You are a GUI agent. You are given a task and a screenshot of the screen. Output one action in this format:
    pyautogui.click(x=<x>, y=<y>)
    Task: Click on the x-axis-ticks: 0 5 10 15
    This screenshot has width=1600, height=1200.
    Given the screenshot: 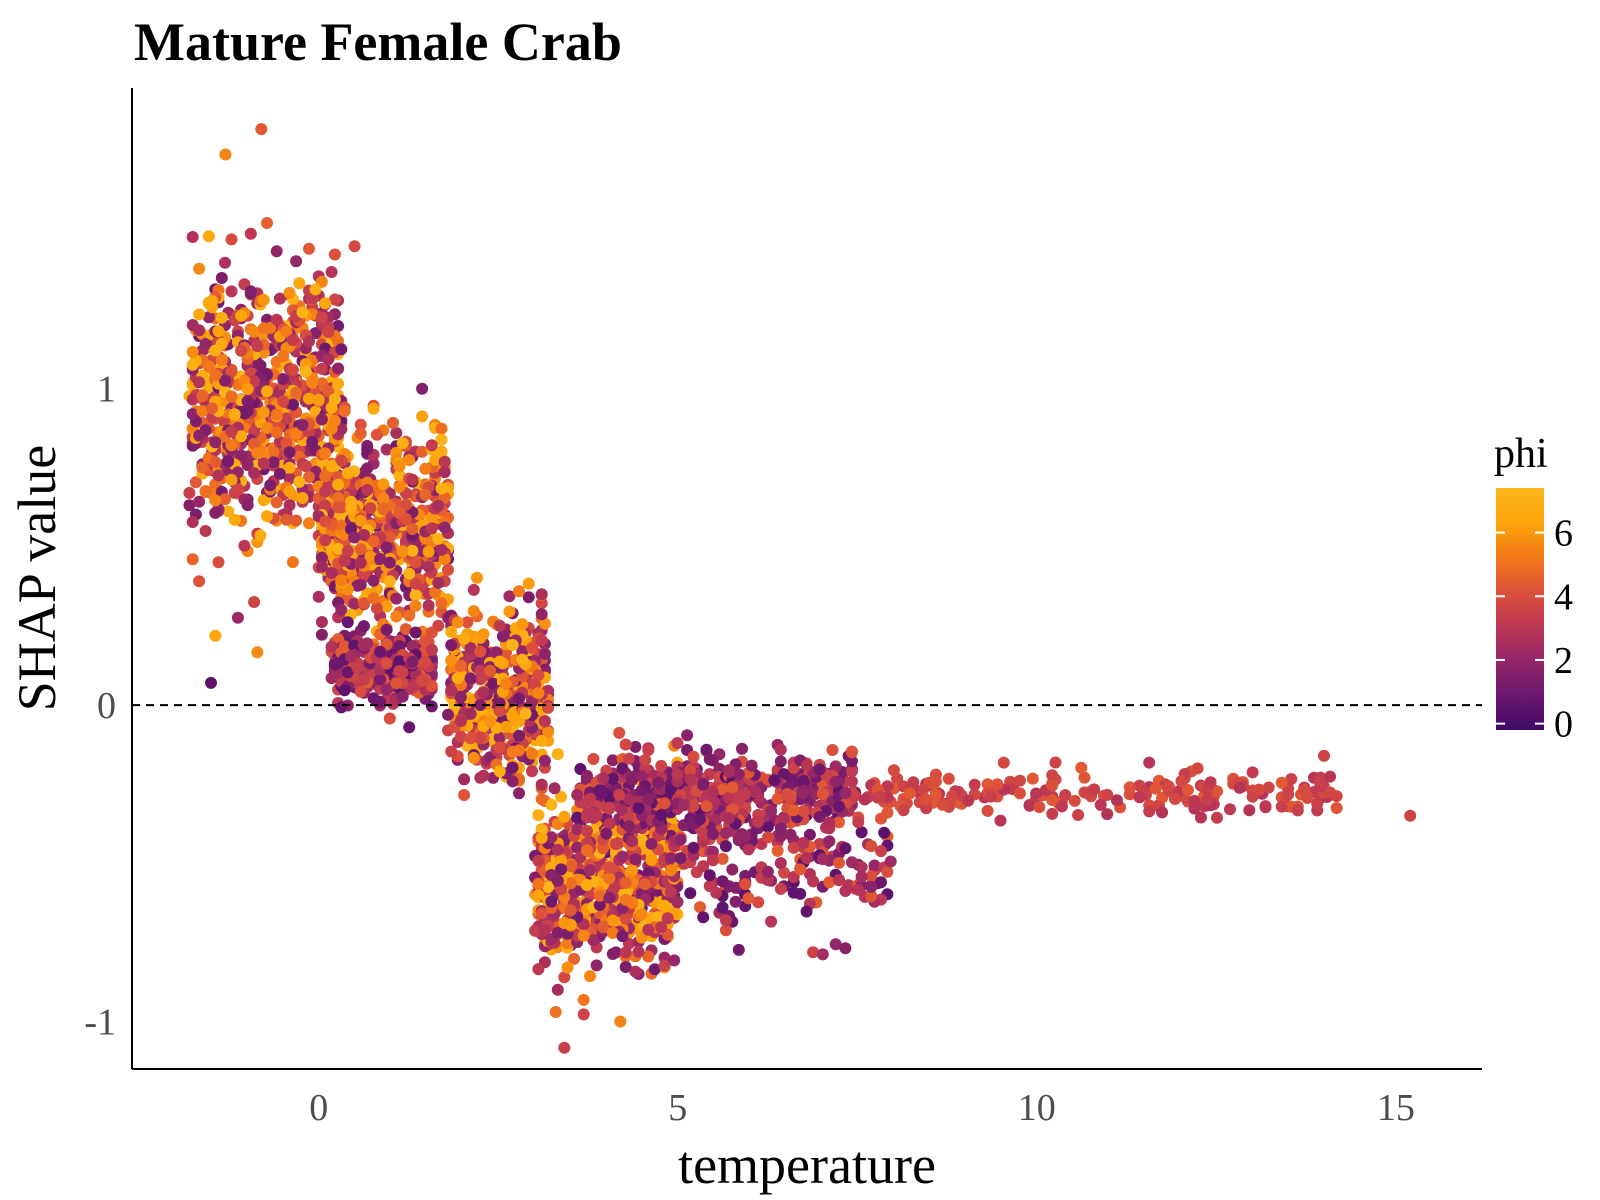 What is the action you would take?
    pyautogui.click(x=862, y=1108)
    